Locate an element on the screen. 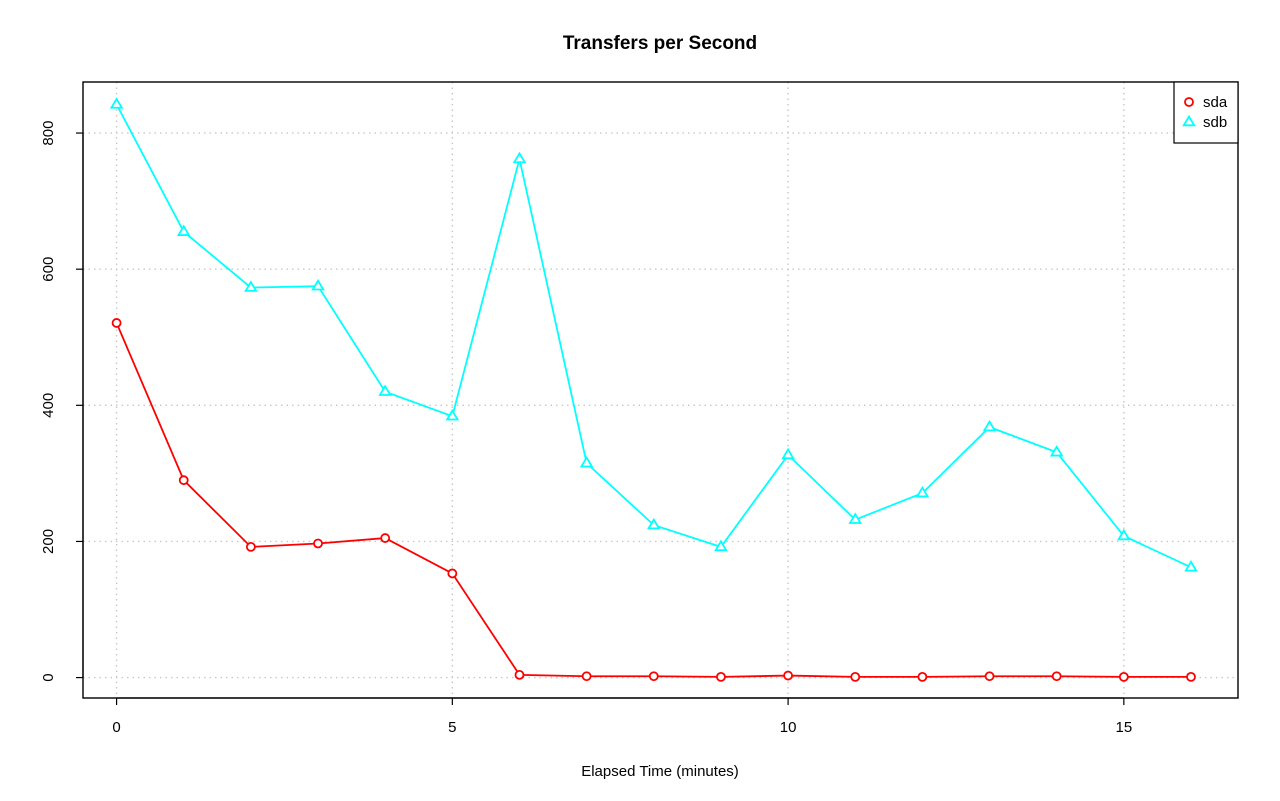 The height and width of the screenshot is (801, 1280). x-tick-label: 10 is located at coordinates (788, 727).